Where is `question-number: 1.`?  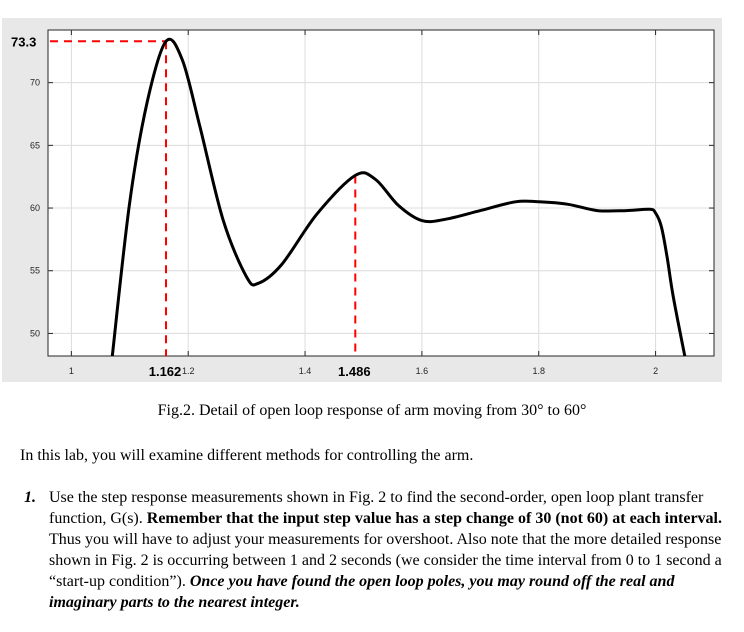 question-number: 1. is located at coordinates (30, 497).